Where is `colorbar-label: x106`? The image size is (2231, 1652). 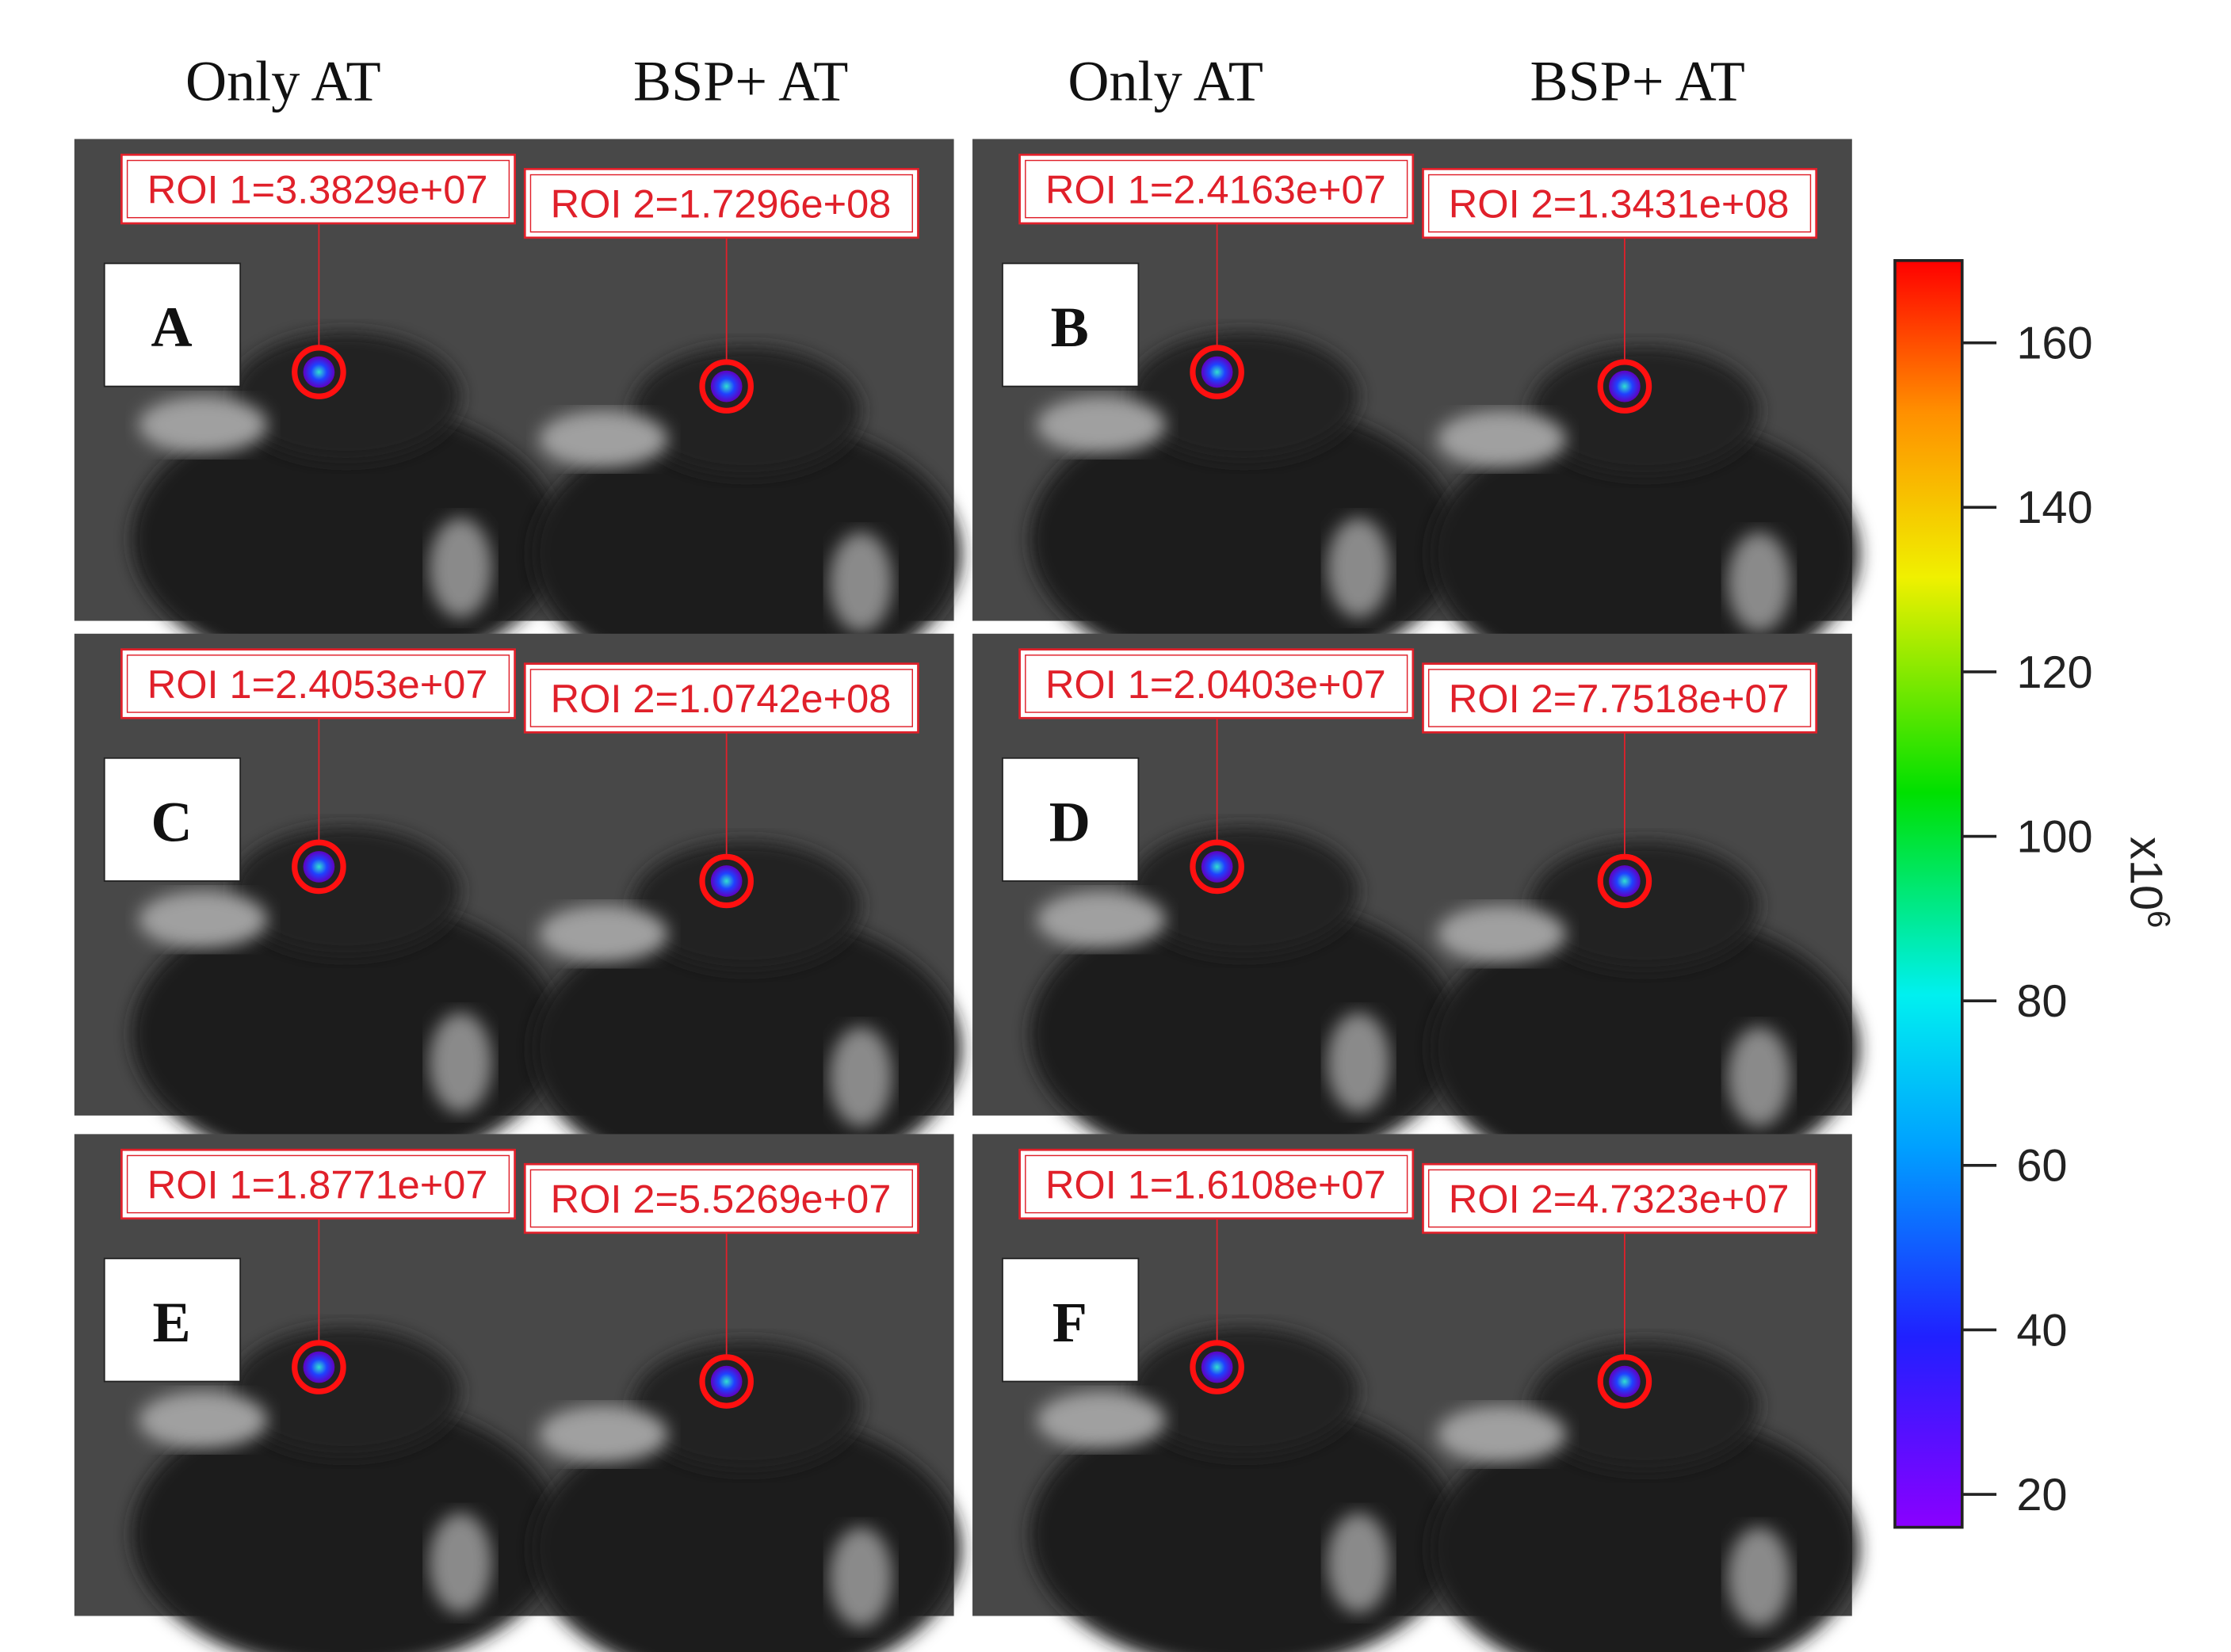 colorbar-label: x106 is located at coordinates (2148, 882).